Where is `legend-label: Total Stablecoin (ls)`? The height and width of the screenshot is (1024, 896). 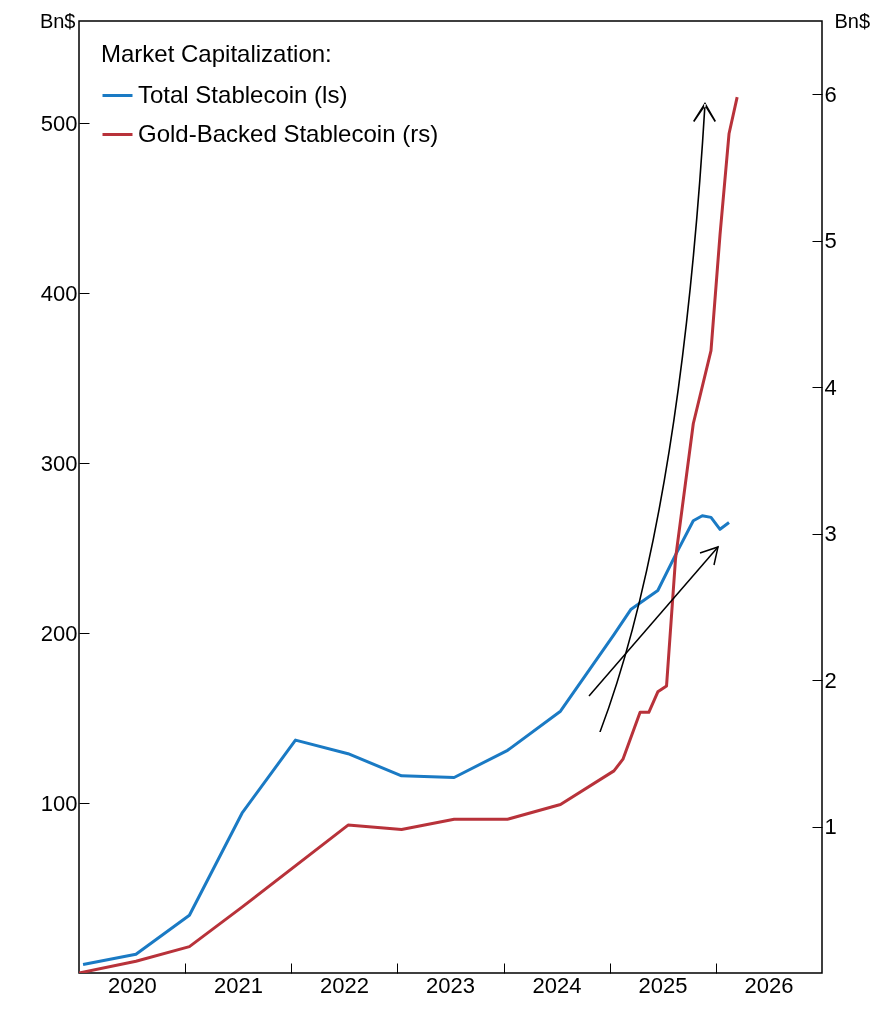
legend-label: Total Stablecoin (ls) is located at coordinates (243, 94).